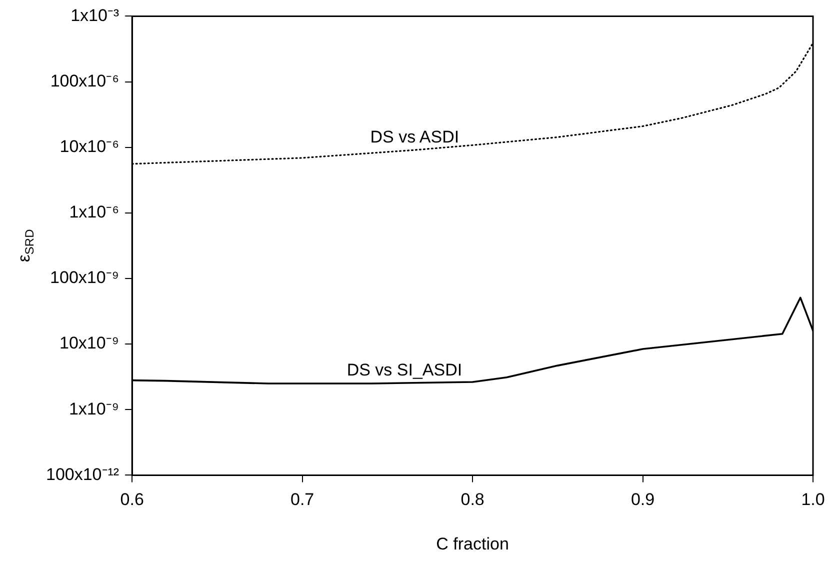  What do you see at coordinates (95, 15) in the screenshot?
I see `y-tick-label: 1x10⁻³` at bounding box center [95, 15].